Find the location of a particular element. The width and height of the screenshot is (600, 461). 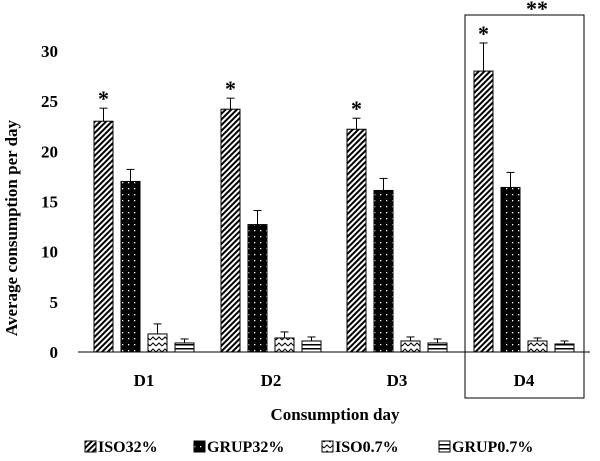

bar-iso0-7--d4 is located at coordinates (537, 346).